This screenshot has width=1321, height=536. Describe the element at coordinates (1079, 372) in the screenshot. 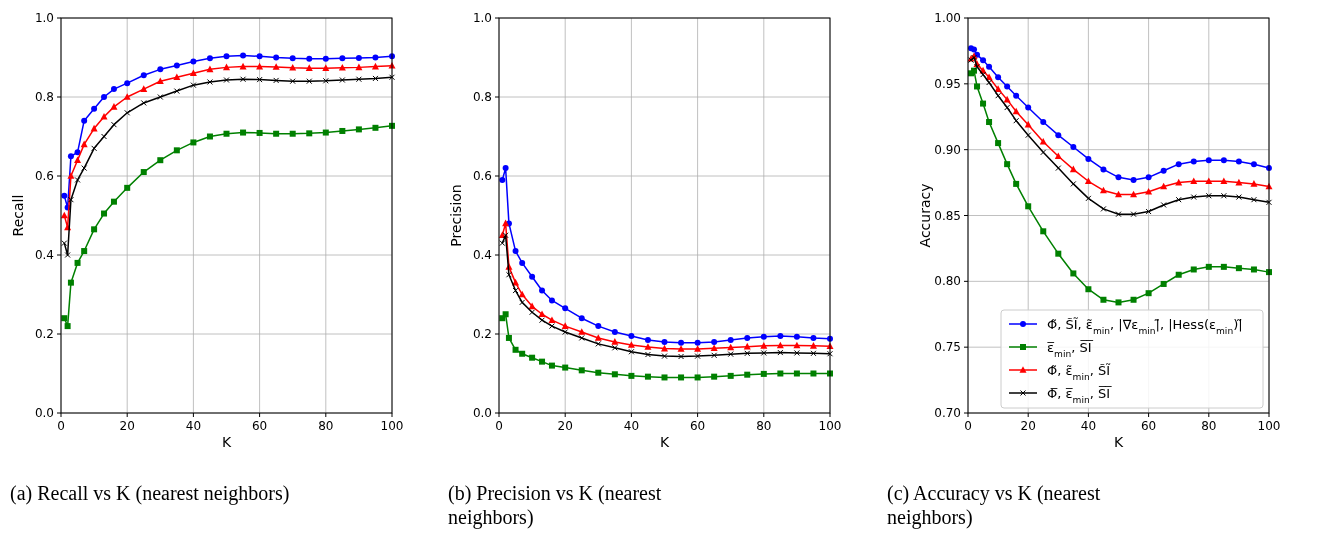

I see `legend-label: Φ̃, ε̃$_{min}$, S̃Ĩ` at that location.